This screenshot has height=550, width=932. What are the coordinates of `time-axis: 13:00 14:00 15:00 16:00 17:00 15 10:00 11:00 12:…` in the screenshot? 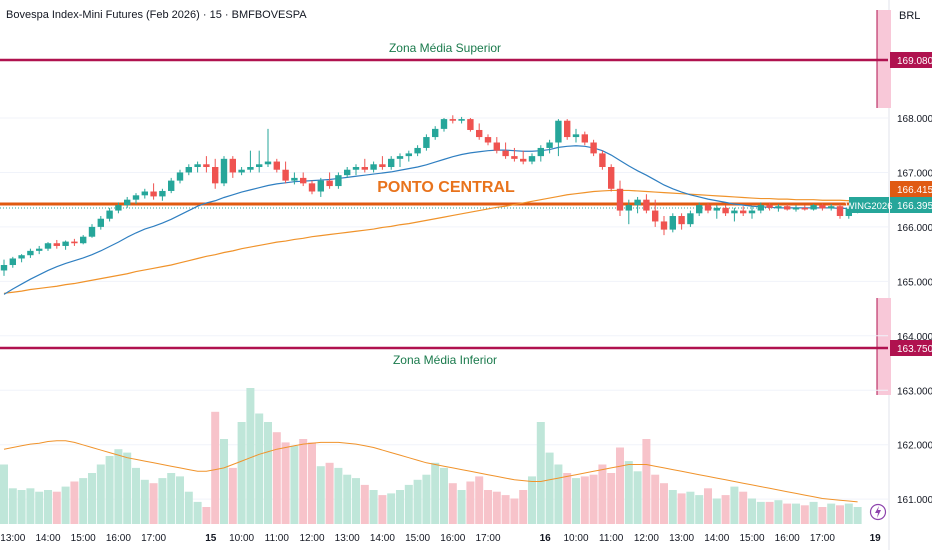 It's located at (440, 538).